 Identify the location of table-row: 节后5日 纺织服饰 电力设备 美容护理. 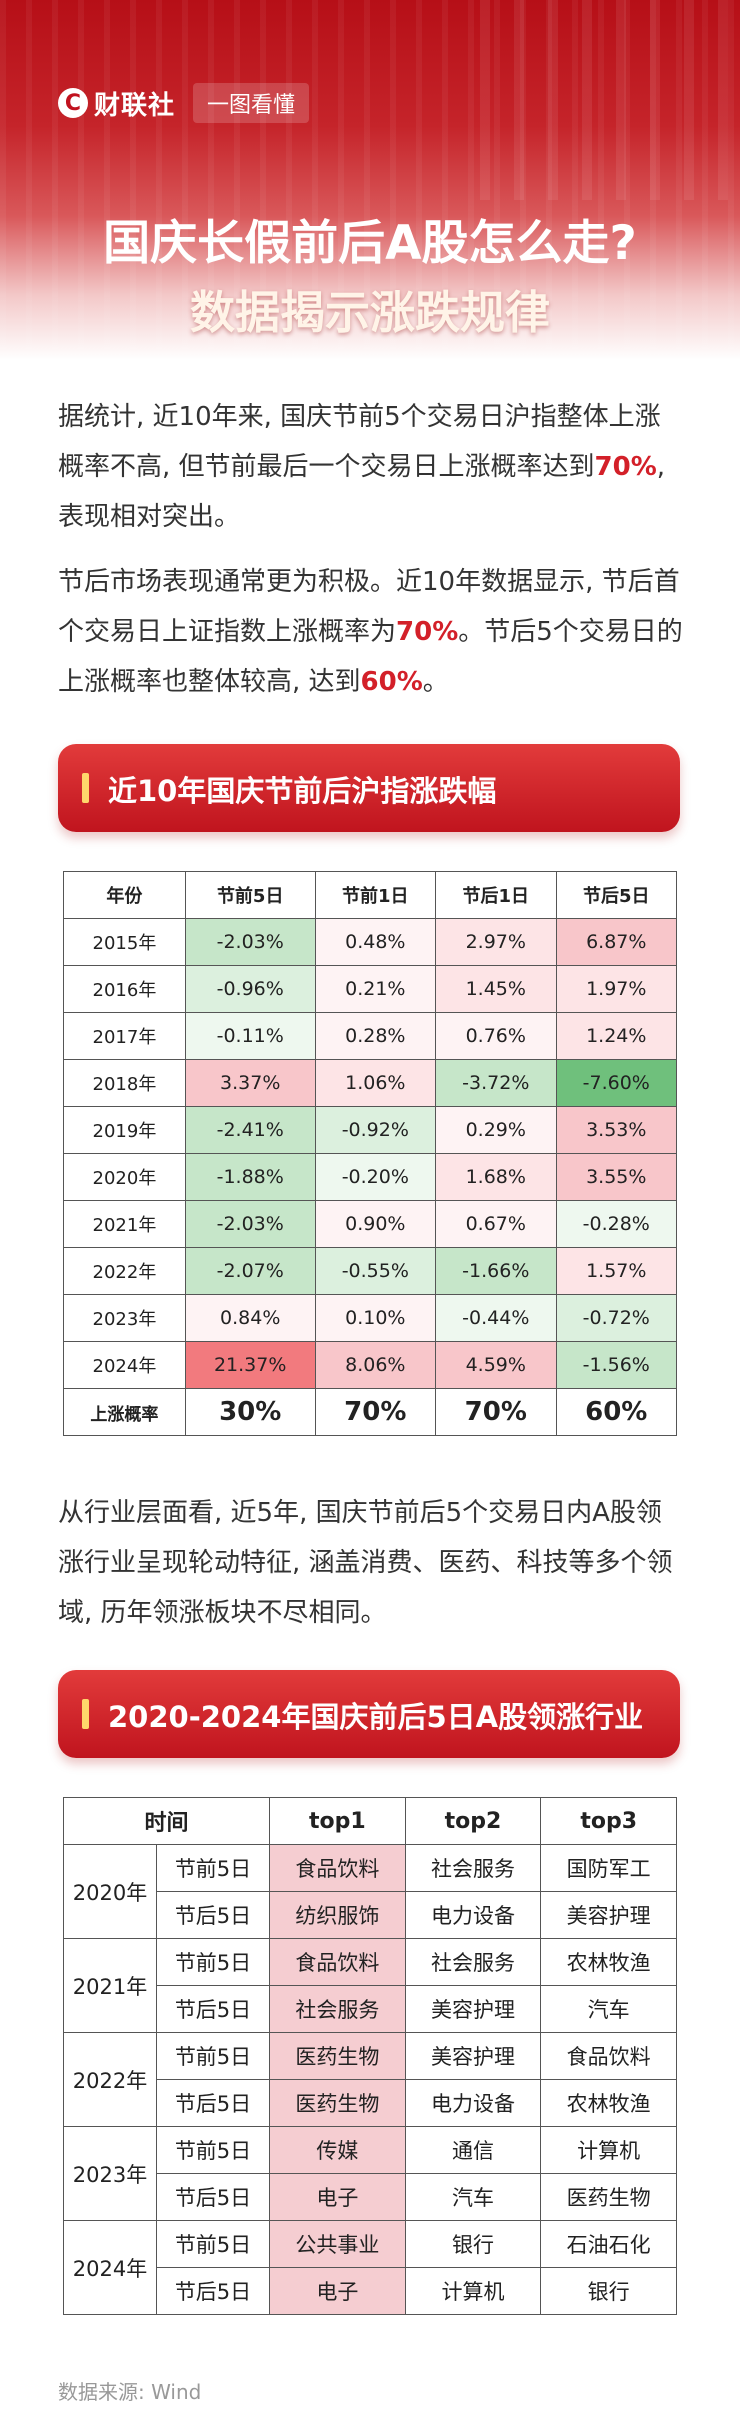
(370, 1915).